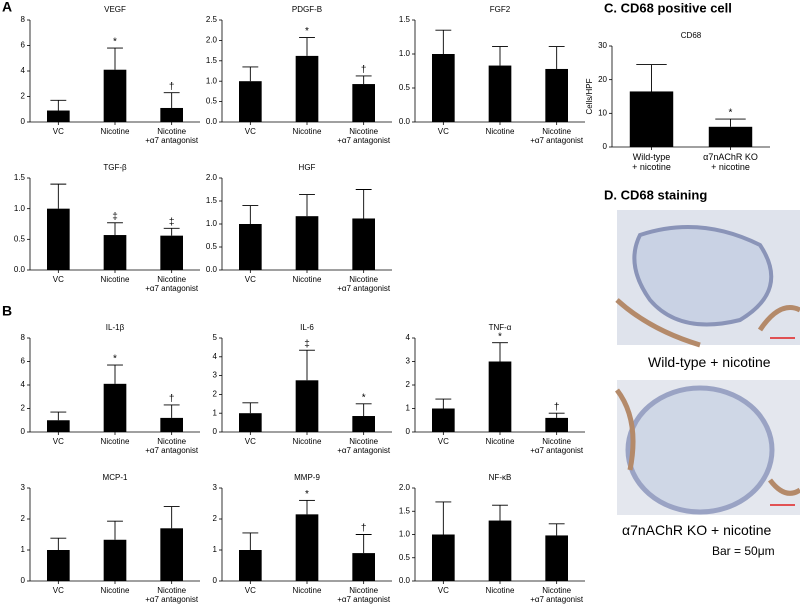 The height and width of the screenshot is (611, 800). I want to click on panel-label: C. CD68 positive cell, so click(668, 7).